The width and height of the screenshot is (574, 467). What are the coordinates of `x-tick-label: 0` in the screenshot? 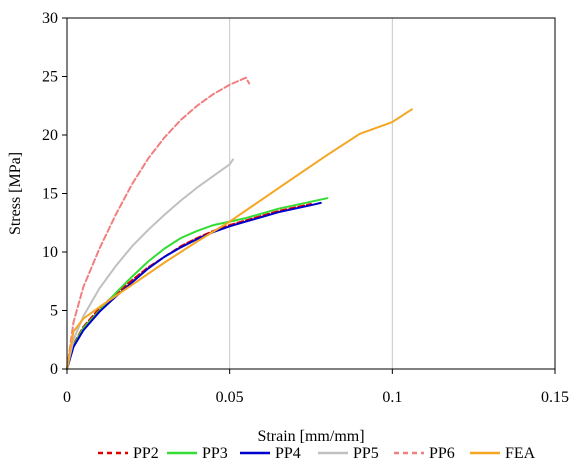 It's located at (67, 397).